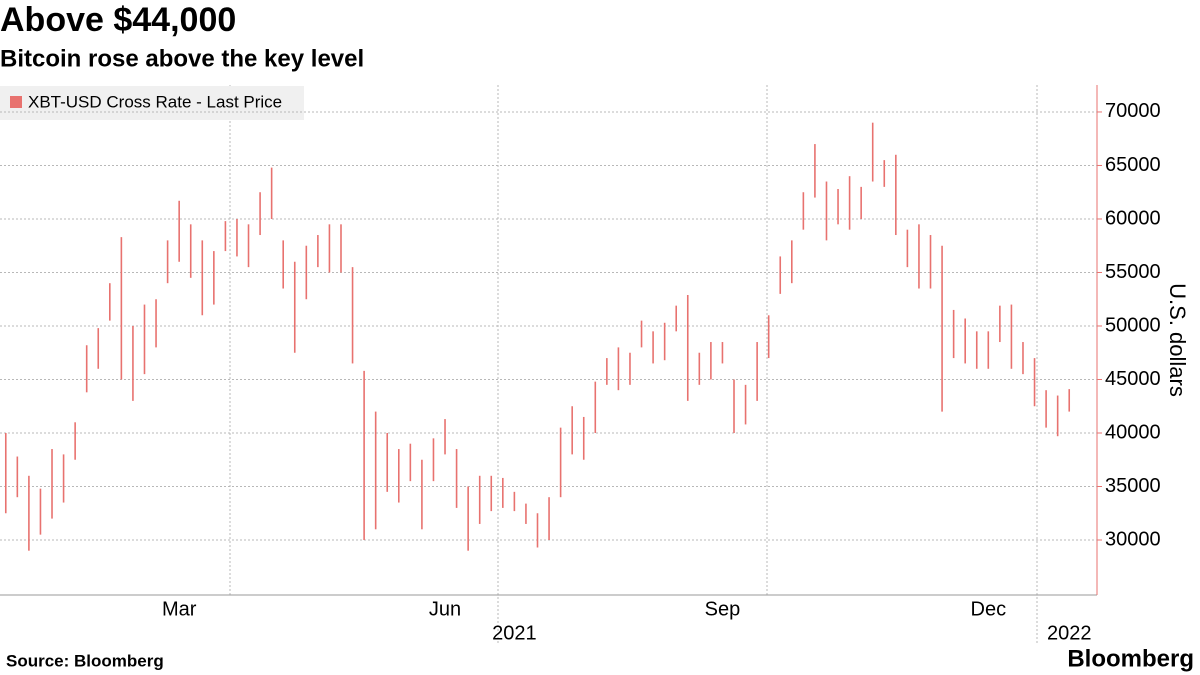 The height and width of the screenshot is (675, 1200). Describe the element at coordinates (723, 609) in the screenshot. I see `x-tick-label: Sep` at that location.